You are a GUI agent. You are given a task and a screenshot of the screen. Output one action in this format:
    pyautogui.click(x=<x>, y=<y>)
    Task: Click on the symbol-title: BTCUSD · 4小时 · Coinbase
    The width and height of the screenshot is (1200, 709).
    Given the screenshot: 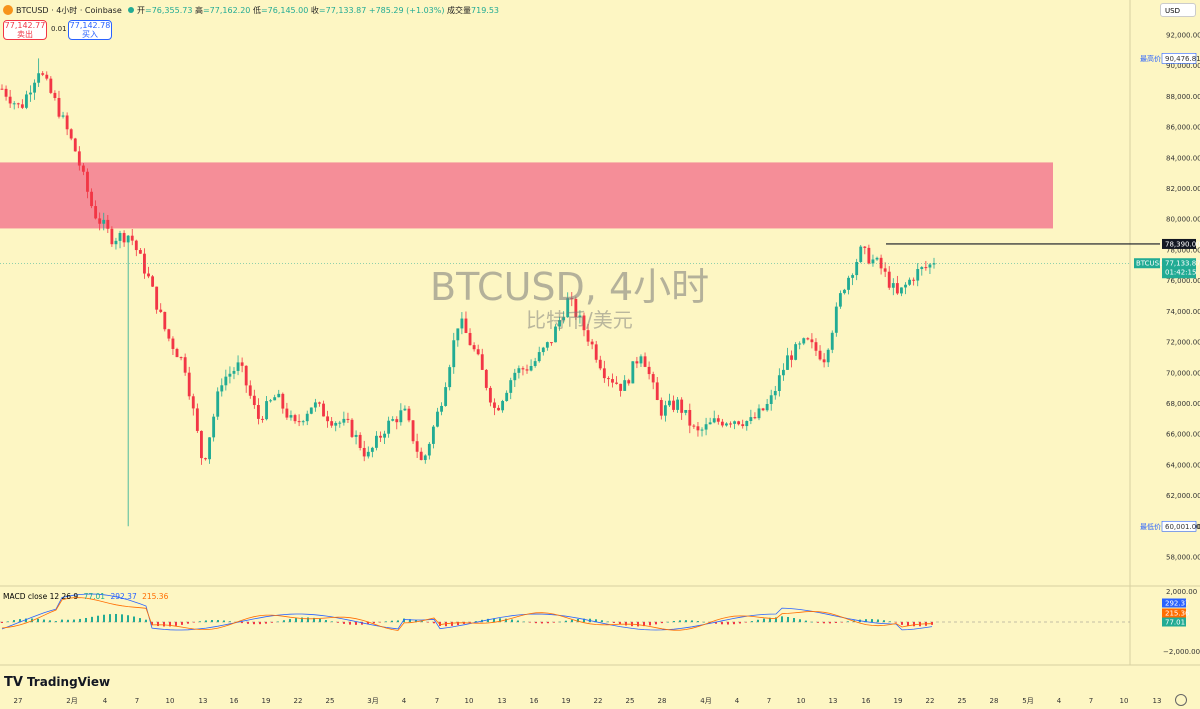 What is the action you would take?
    pyautogui.click(x=75, y=10)
    